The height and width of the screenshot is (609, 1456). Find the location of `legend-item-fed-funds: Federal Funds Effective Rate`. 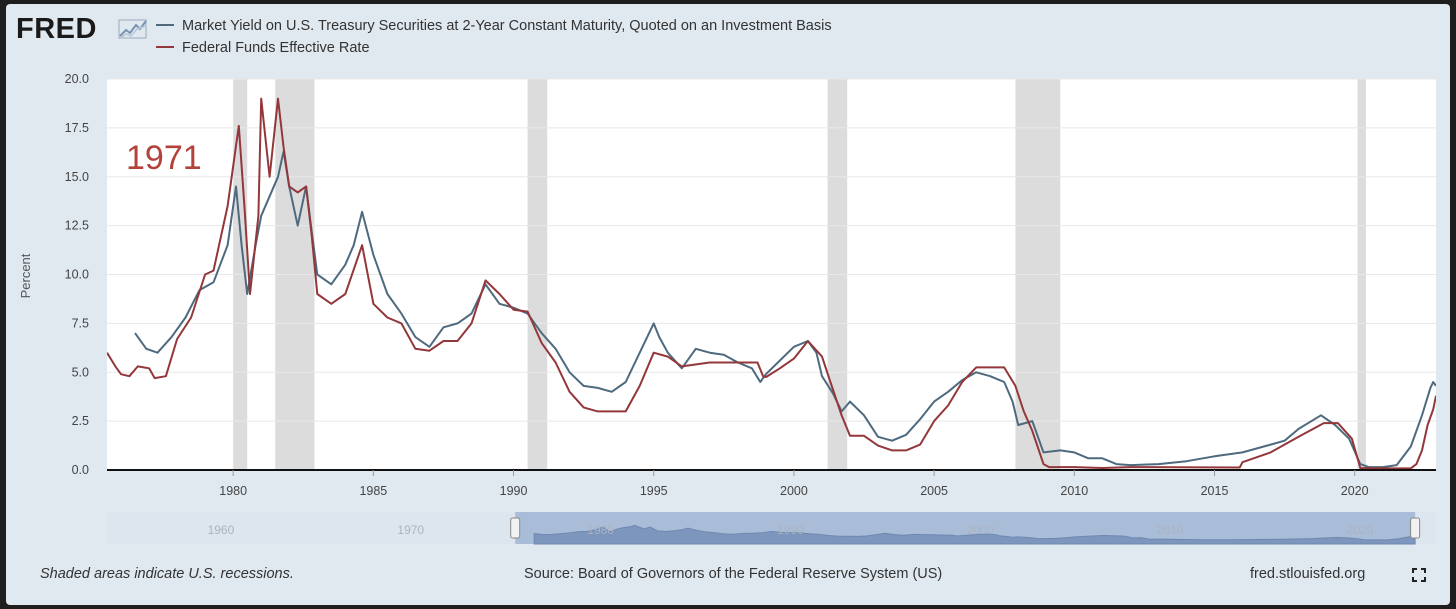

legend-item-fed-funds: Federal Funds Effective Rate is located at coordinates (263, 48).